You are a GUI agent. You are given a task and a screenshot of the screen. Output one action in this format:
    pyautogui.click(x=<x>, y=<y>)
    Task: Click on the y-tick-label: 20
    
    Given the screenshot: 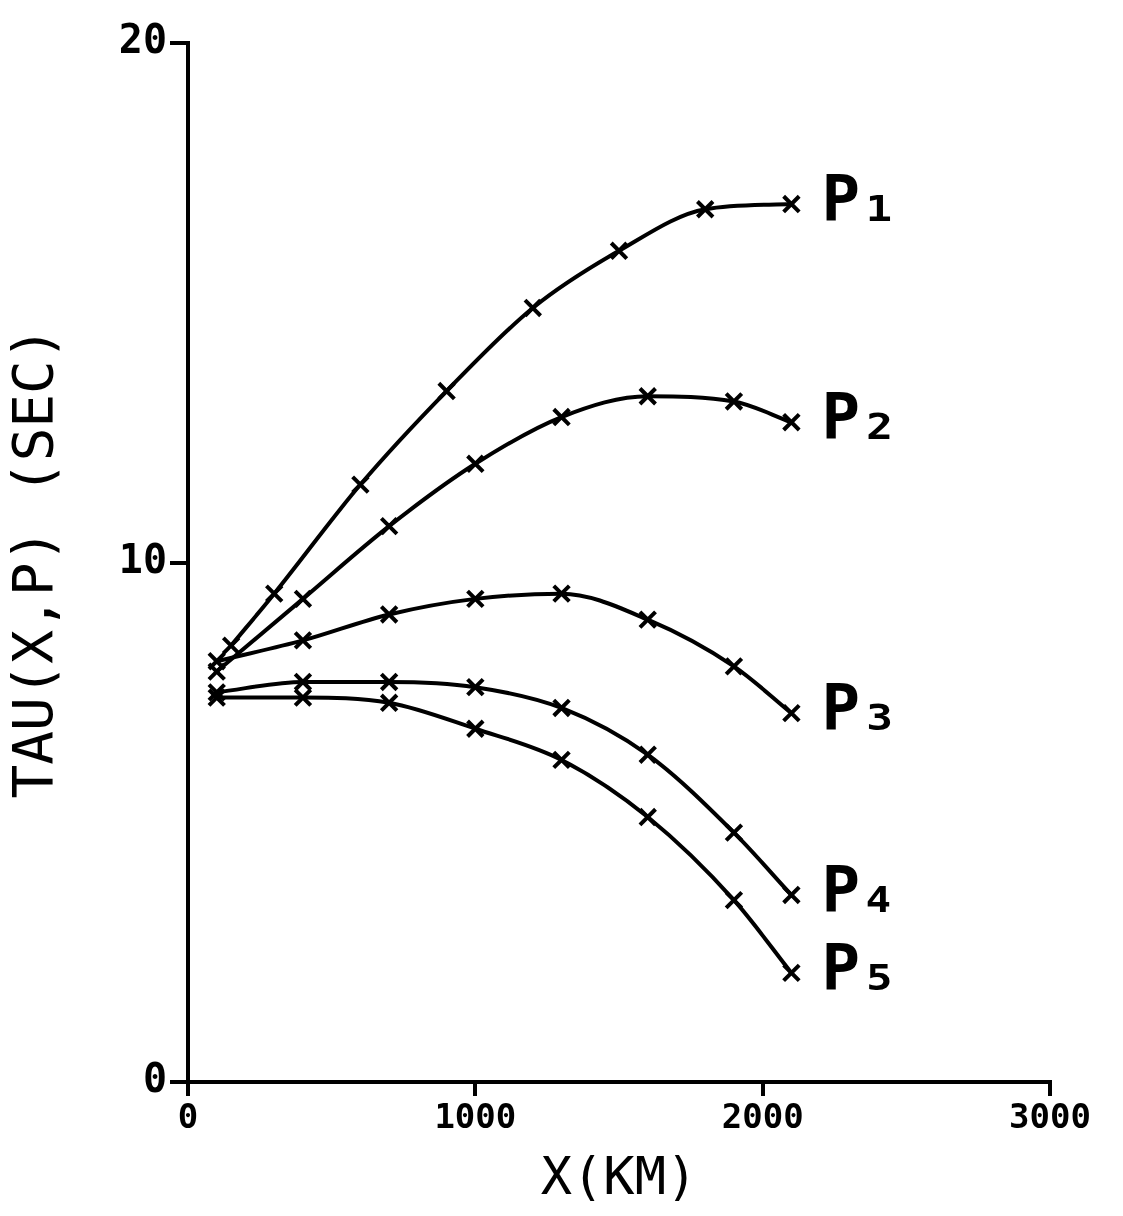 What is the action you would take?
    pyautogui.click(x=142, y=39)
    